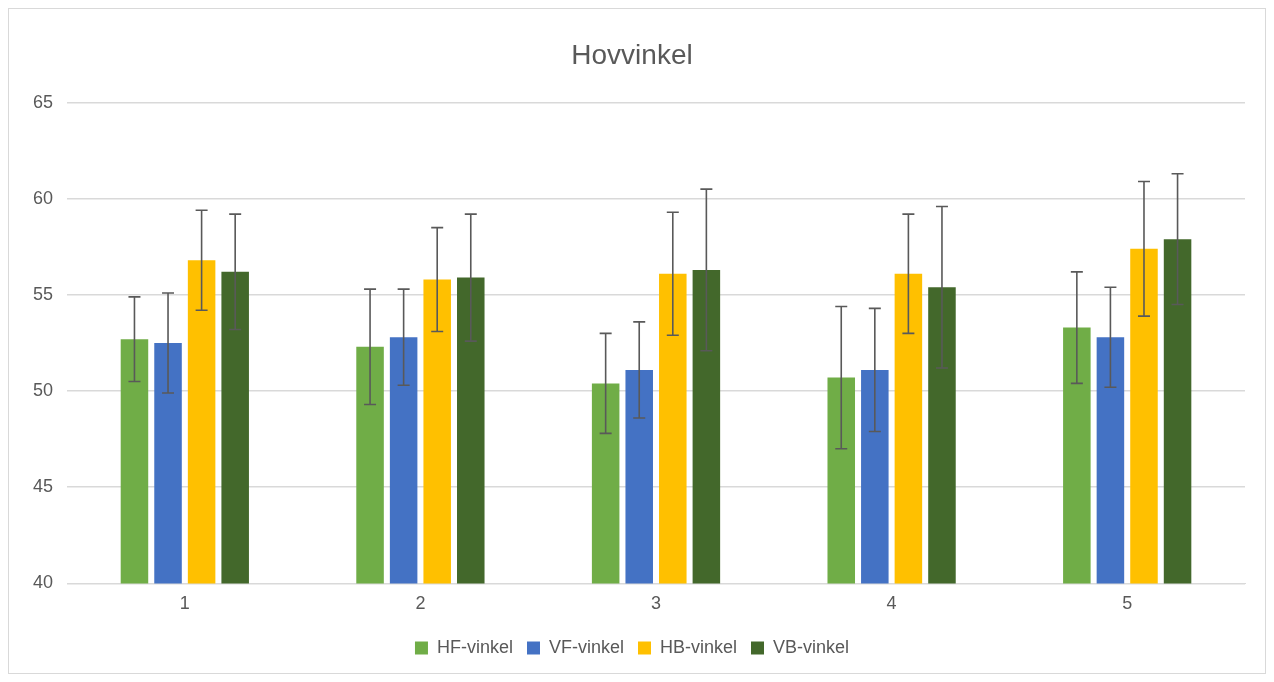 The image size is (1274, 682). I want to click on x-tick-label: 1, so click(184, 603).